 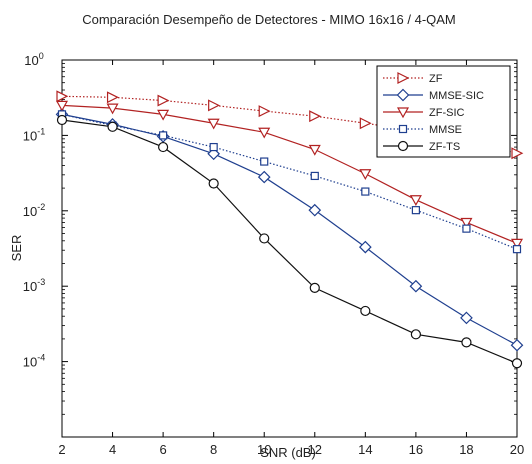 What do you see at coordinates (436, 79) in the screenshot?
I see `legend-label: ZF` at bounding box center [436, 79].